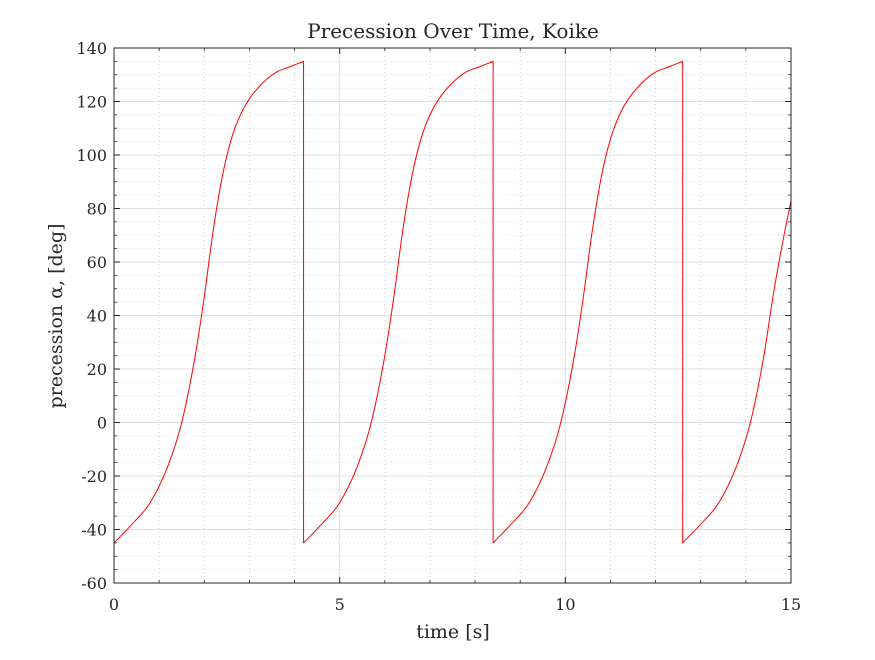 Image resolution: width=875 pixels, height=660 pixels. Describe the element at coordinates (91, 102) in the screenshot. I see `y-tick-label: 120` at that location.